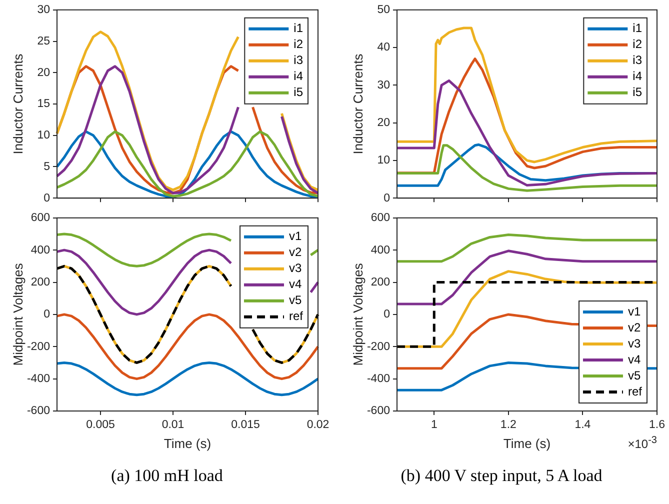  I want to click on y-tick-label: 25, so click(43, 41).